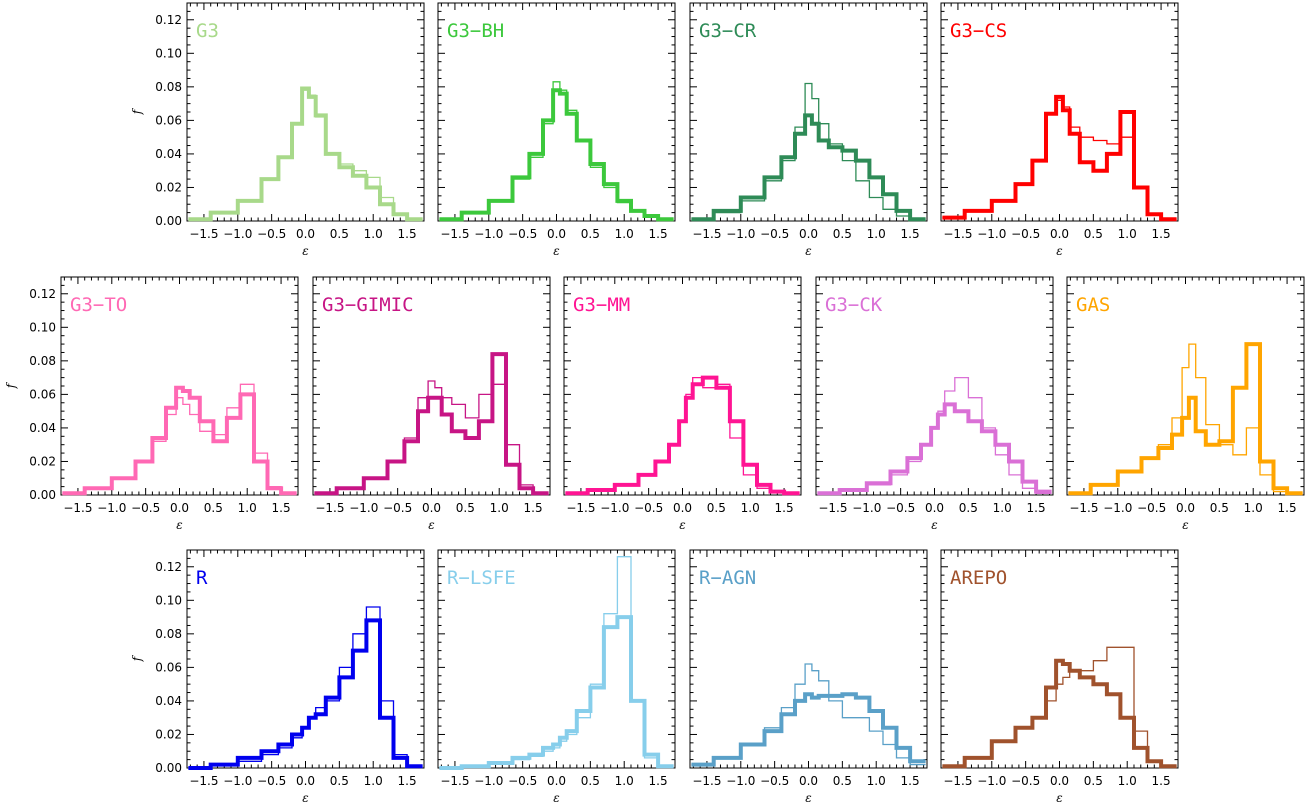 The image size is (1313, 811). I want to click on panel-title: R, so click(202, 578).